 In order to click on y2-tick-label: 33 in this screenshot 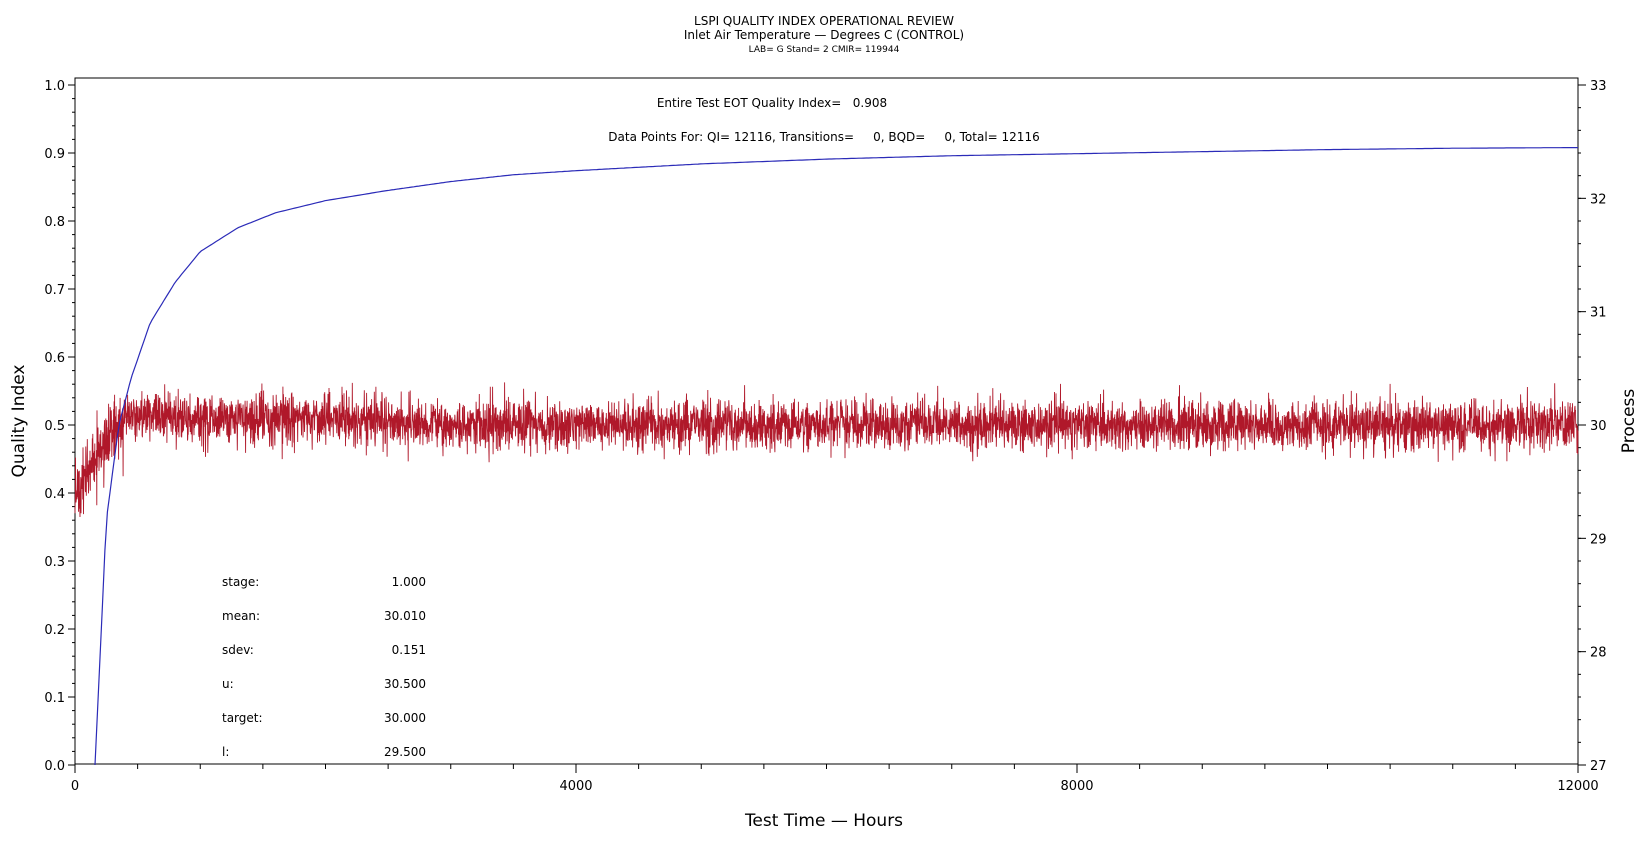, I will do `click(1598, 86)`.